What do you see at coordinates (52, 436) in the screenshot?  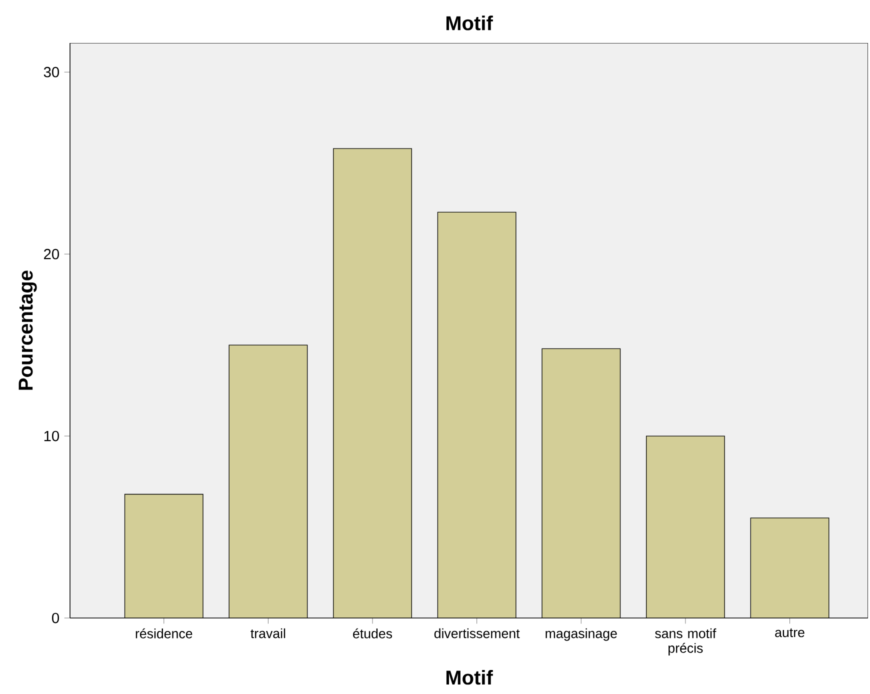 I see `y-tick-label: 10` at bounding box center [52, 436].